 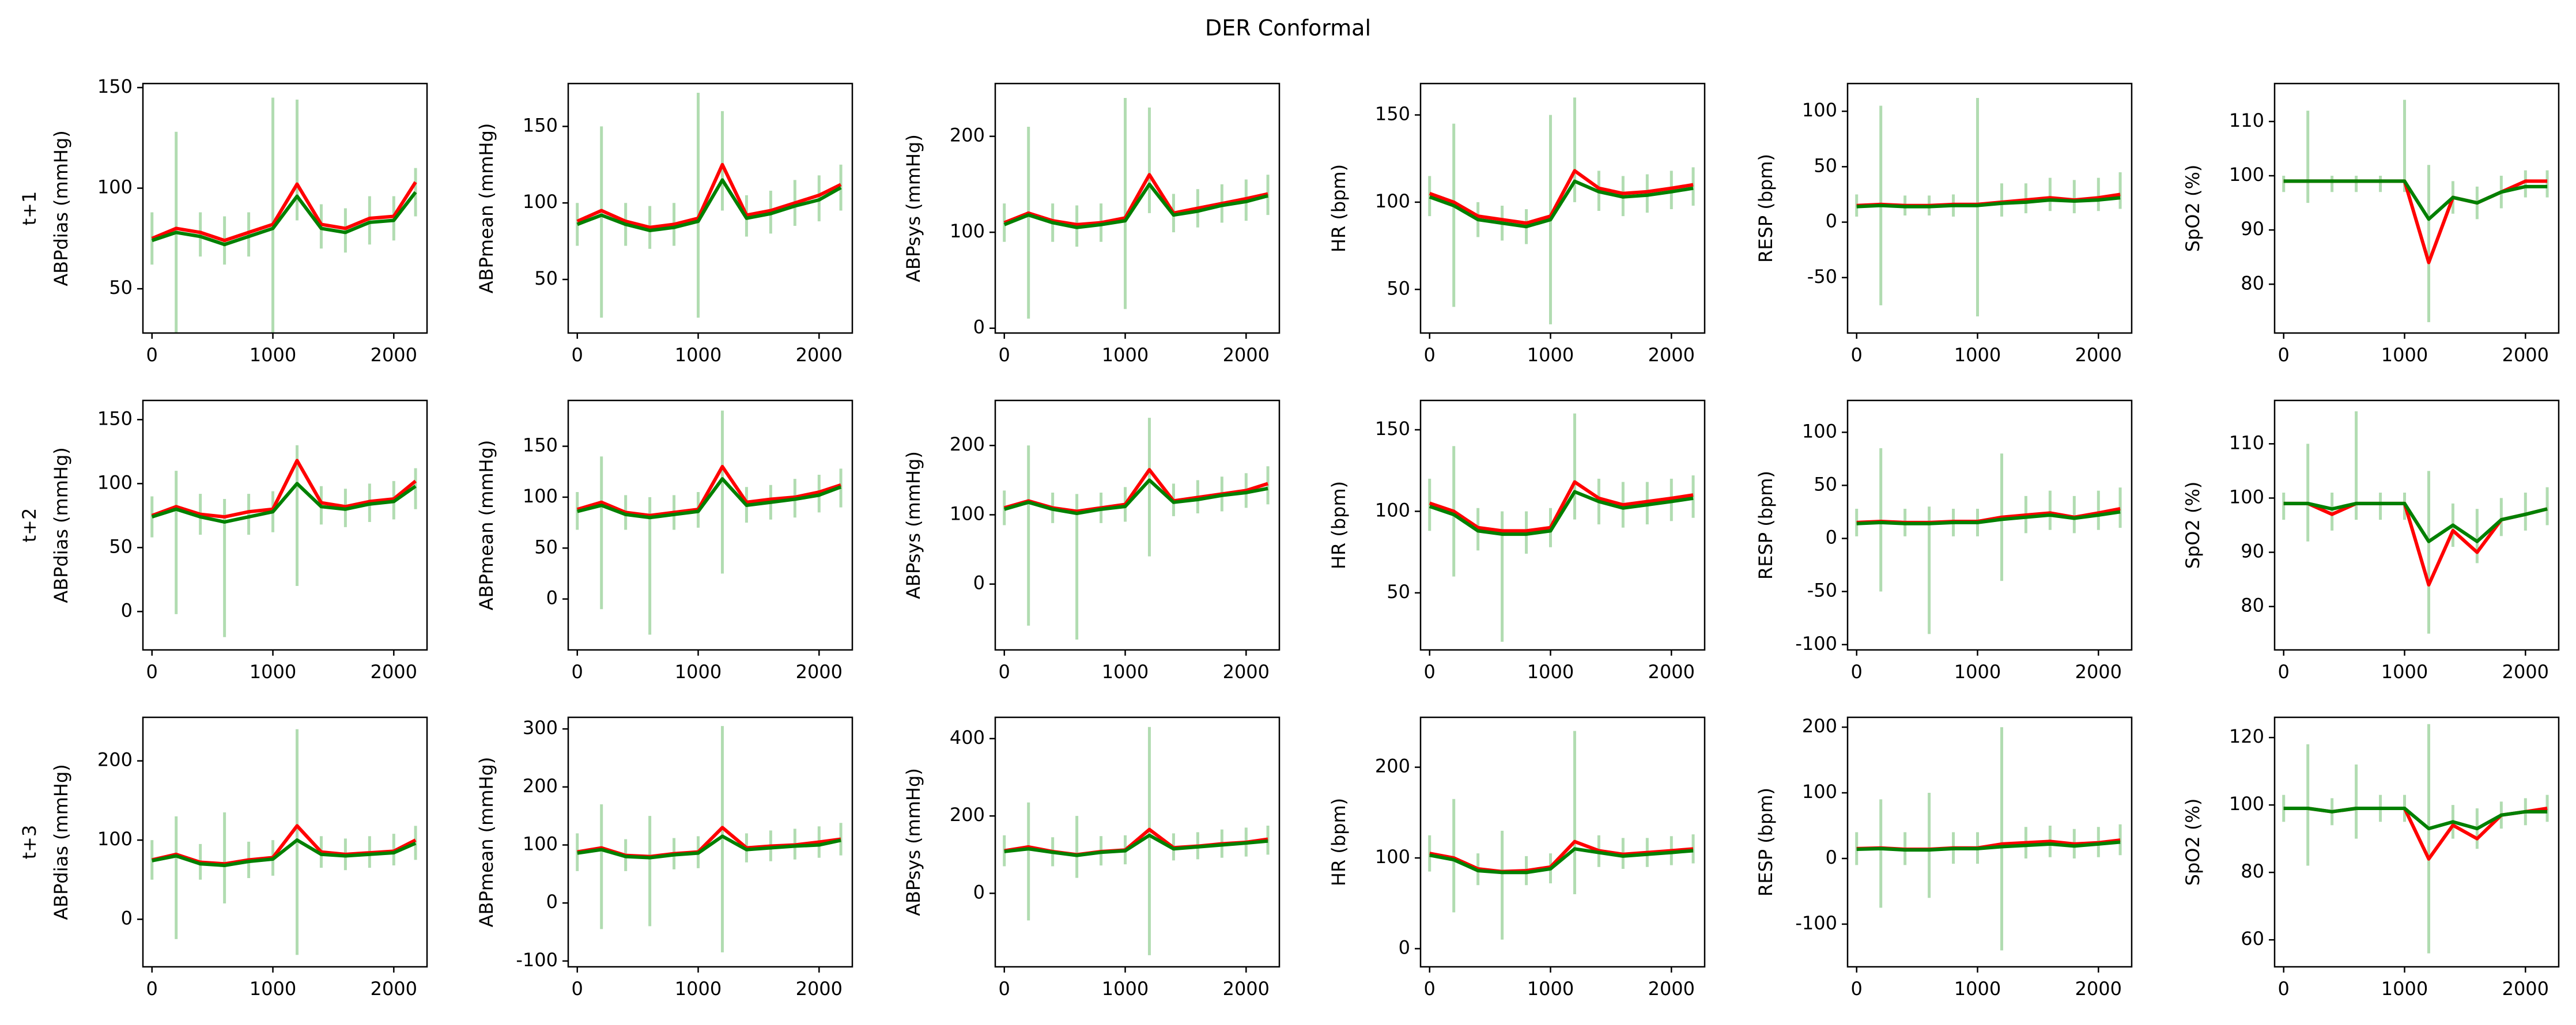 What do you see at coordinates (913, 842) in the screenshot?
I see `y-axis-label: ABPsys (mmHg)` at bounding box center [913, 842].